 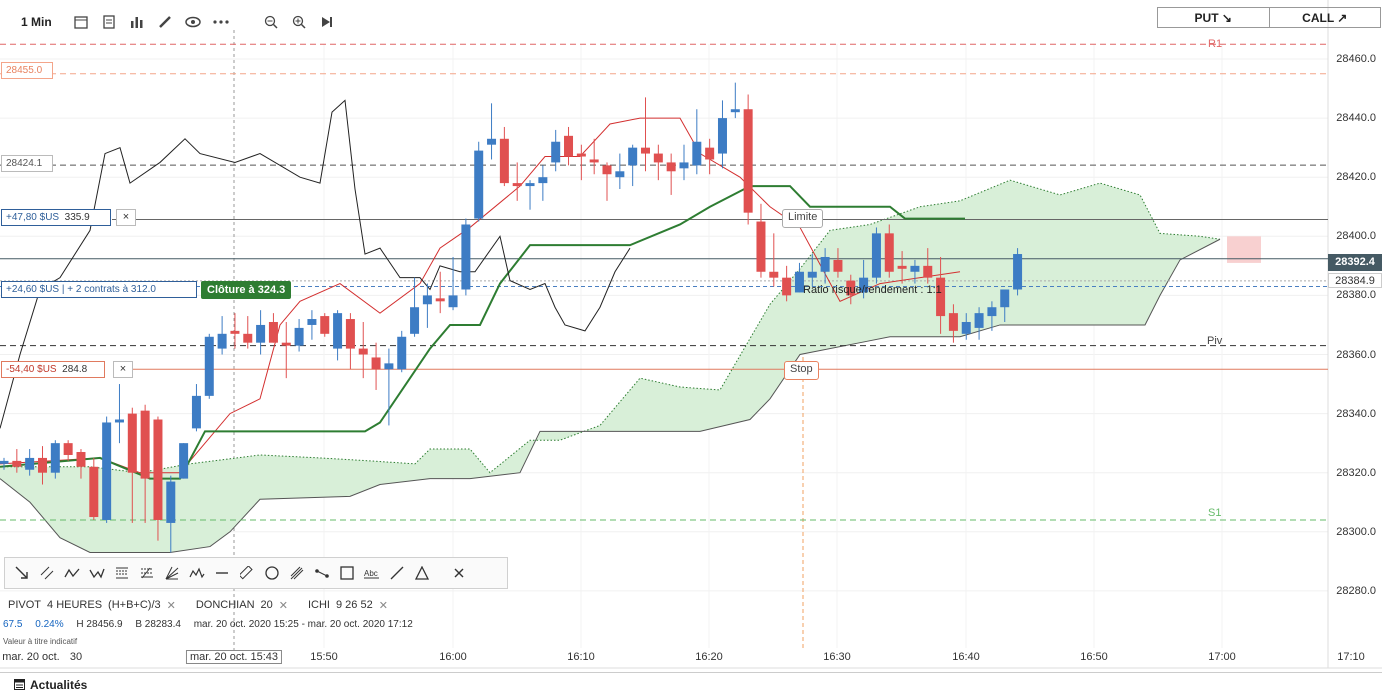 What do you see at coordinates (1325, 17) in the screenshot?
I see `call-button: CALL ↗` at bounding box center [1325, 17].